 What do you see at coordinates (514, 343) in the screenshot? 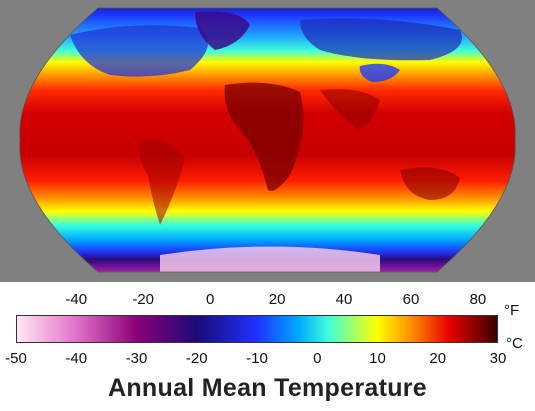
I see `celsius-unit-label: °C` at bounding box center [514, 343].